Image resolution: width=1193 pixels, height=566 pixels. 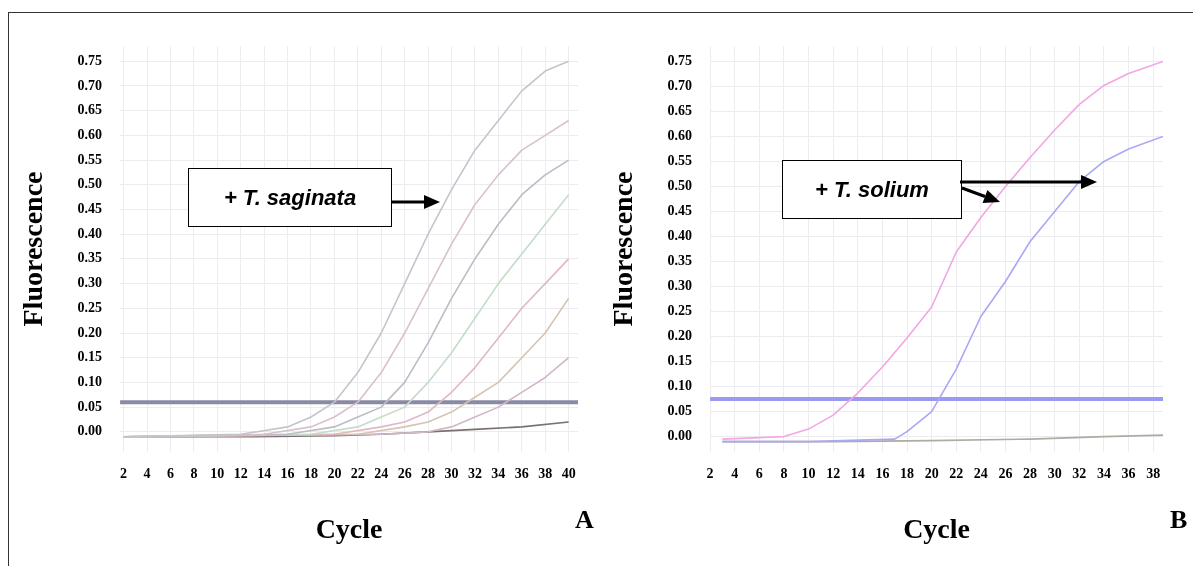 I want to click on text: A, so click(x=584, y=520).